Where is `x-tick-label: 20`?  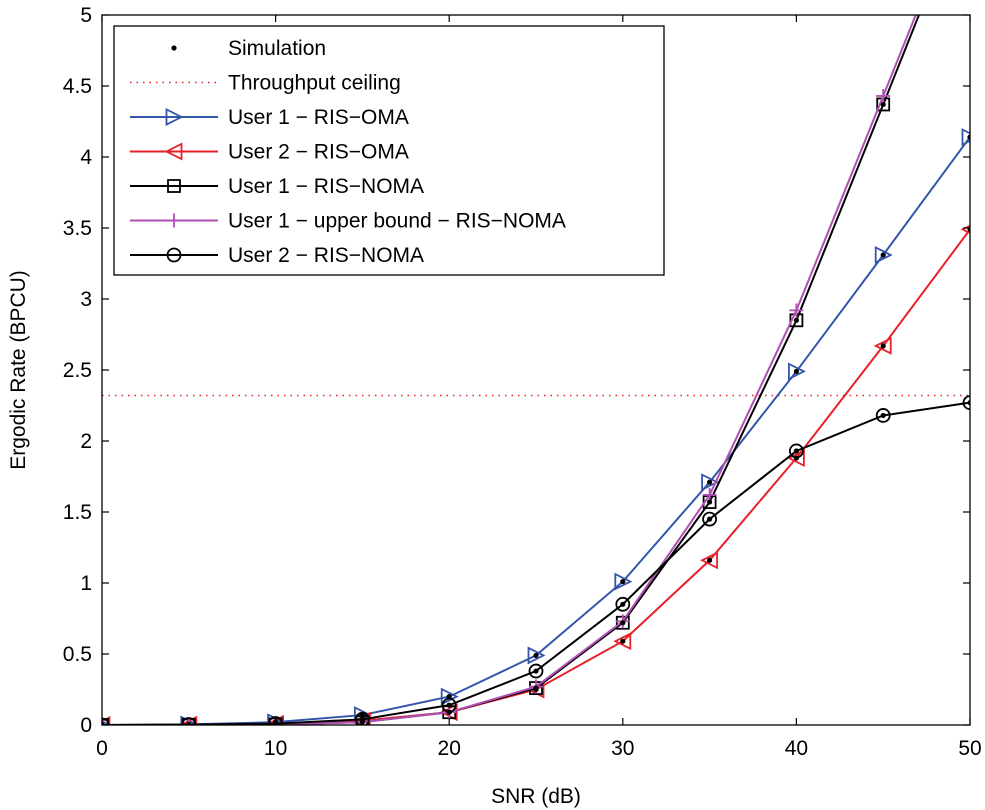 x-tick-label: 20 is located at coordinates (449, 748).